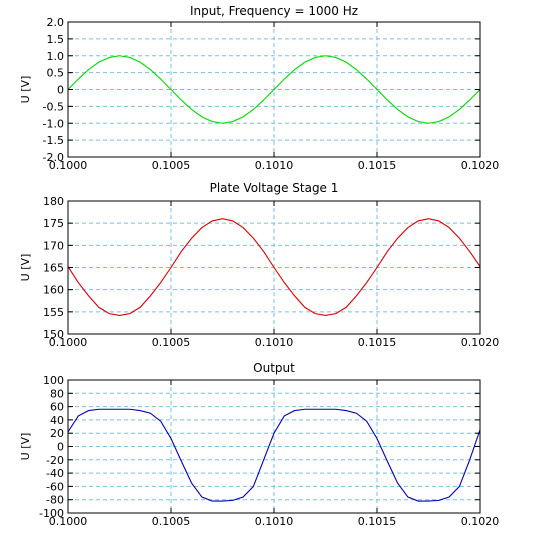 The height and width of the screenshot is (540, 549). Describe the element at coordinates (55, 460) in the screenshot. I see `y-tick-label: -20` at that location.